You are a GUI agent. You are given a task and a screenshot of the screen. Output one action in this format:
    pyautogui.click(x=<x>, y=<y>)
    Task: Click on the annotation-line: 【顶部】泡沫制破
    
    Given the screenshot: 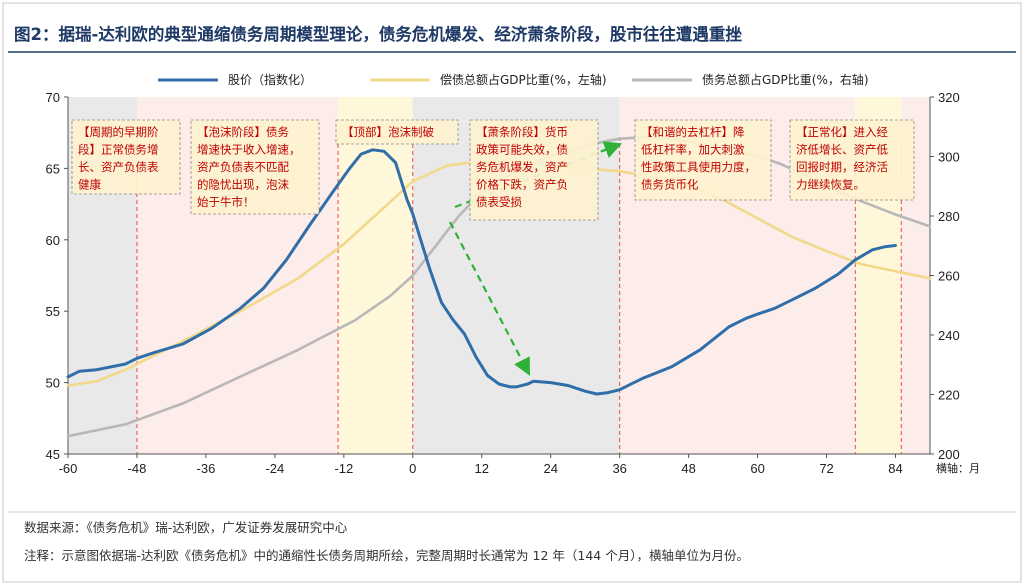 What is the action you would take?
    pyautogui.click(x=388, y=132)
    